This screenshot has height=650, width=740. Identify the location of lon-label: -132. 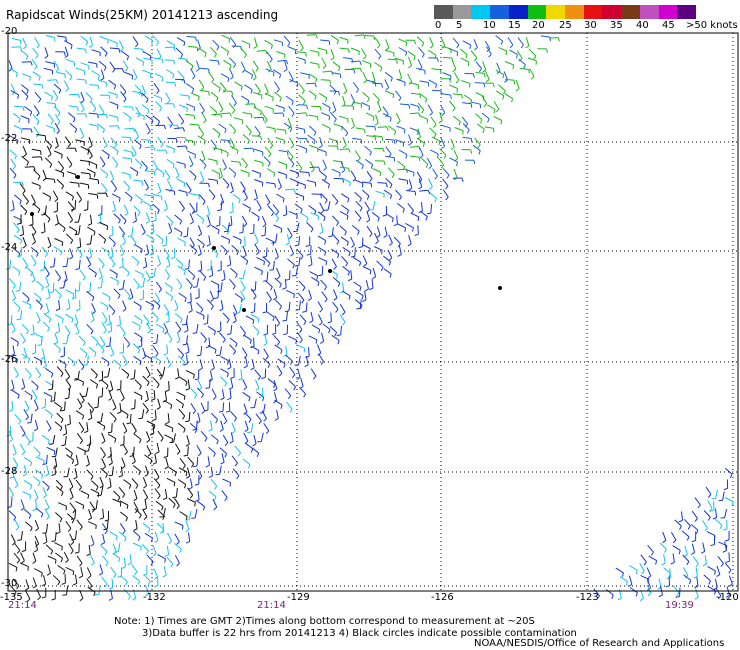
(154, 597).